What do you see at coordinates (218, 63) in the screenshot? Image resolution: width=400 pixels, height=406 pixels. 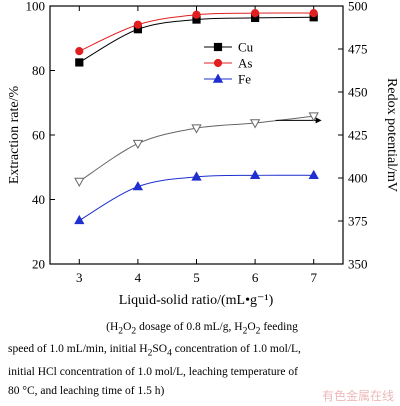 I see `legend-as-point` at bounding box center [218, 63].